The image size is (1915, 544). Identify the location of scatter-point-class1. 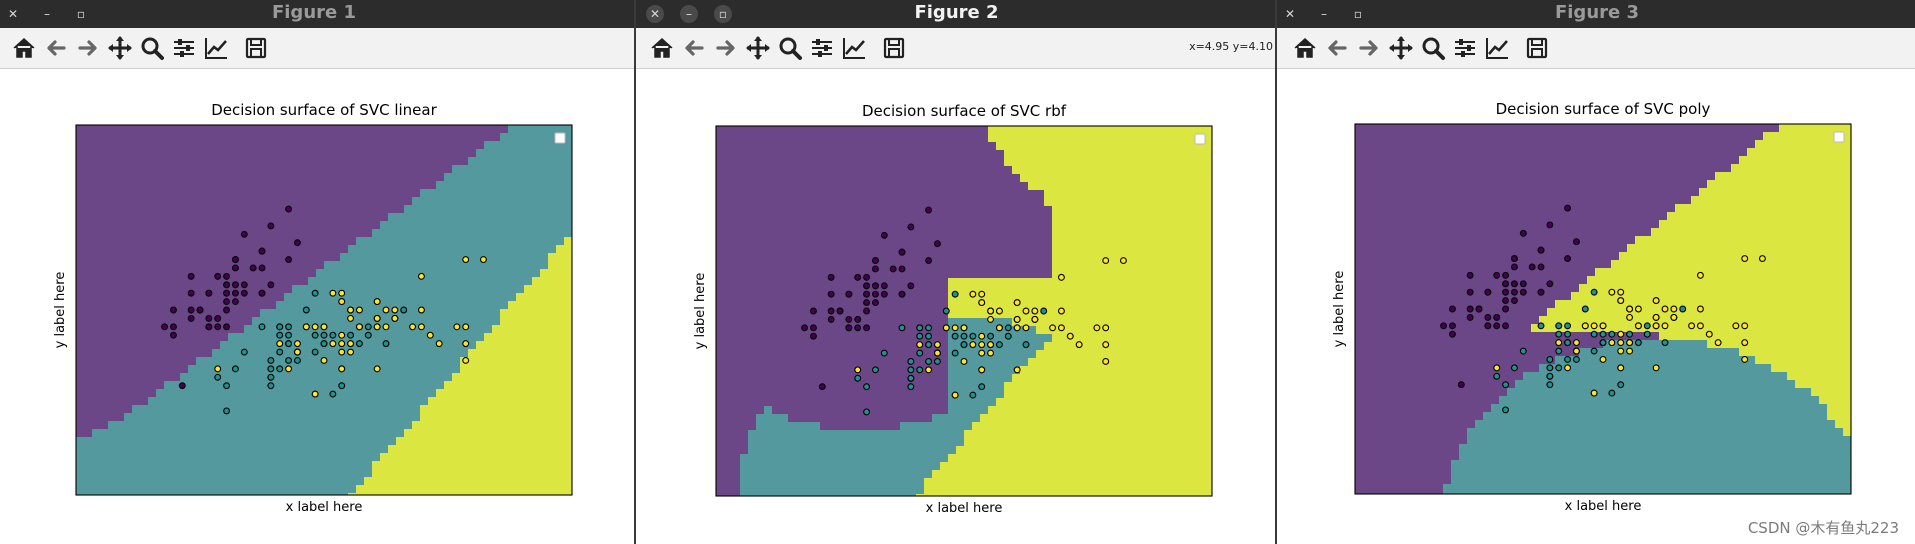
(333, 394).